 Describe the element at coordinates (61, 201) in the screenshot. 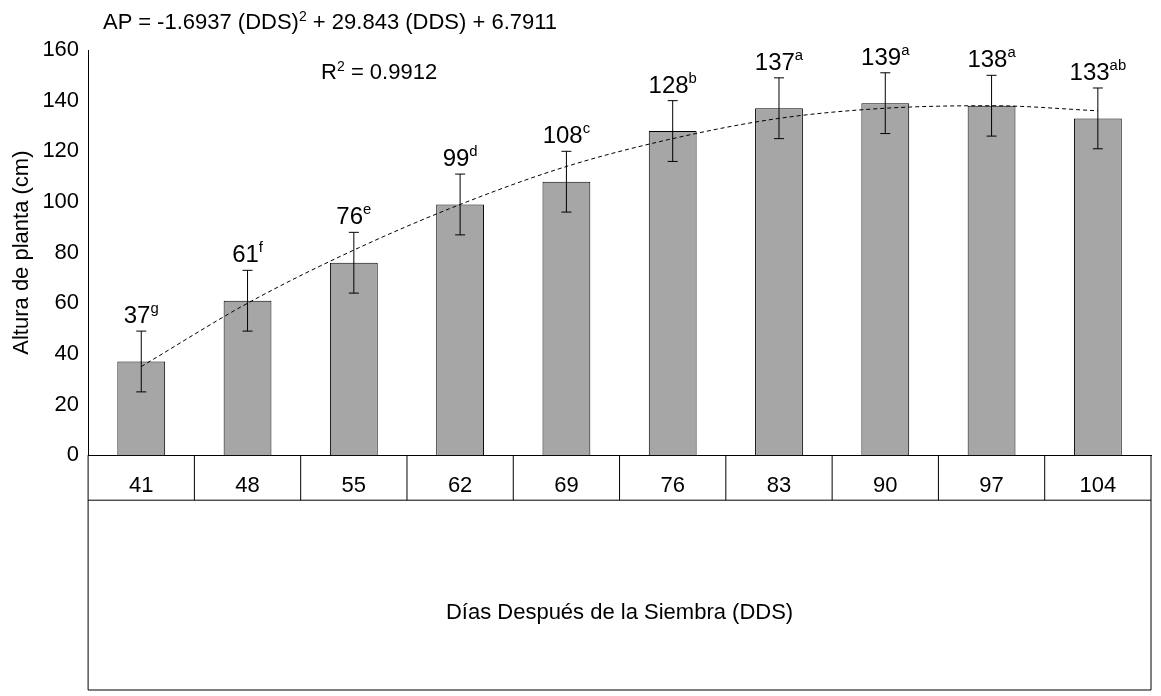

I see `y-tick-label: 100` at that location.